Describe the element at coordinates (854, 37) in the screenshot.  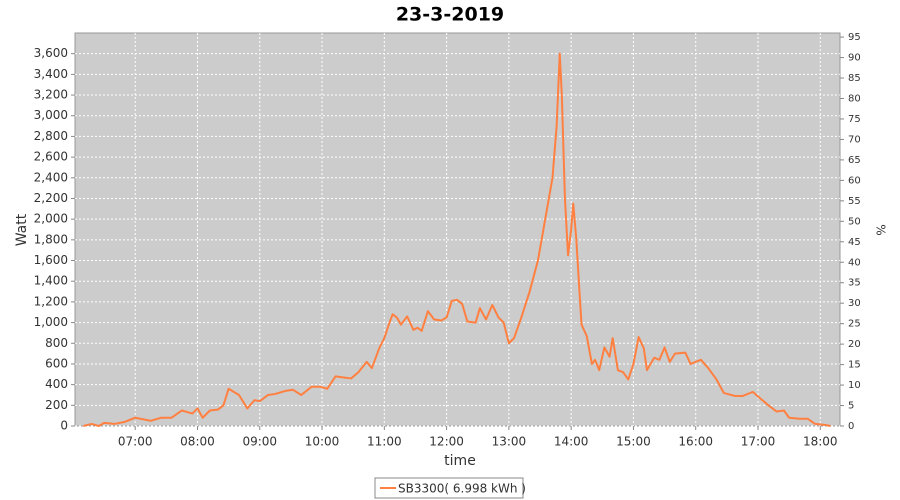
I see `y2-tick-label: 95` at that location.